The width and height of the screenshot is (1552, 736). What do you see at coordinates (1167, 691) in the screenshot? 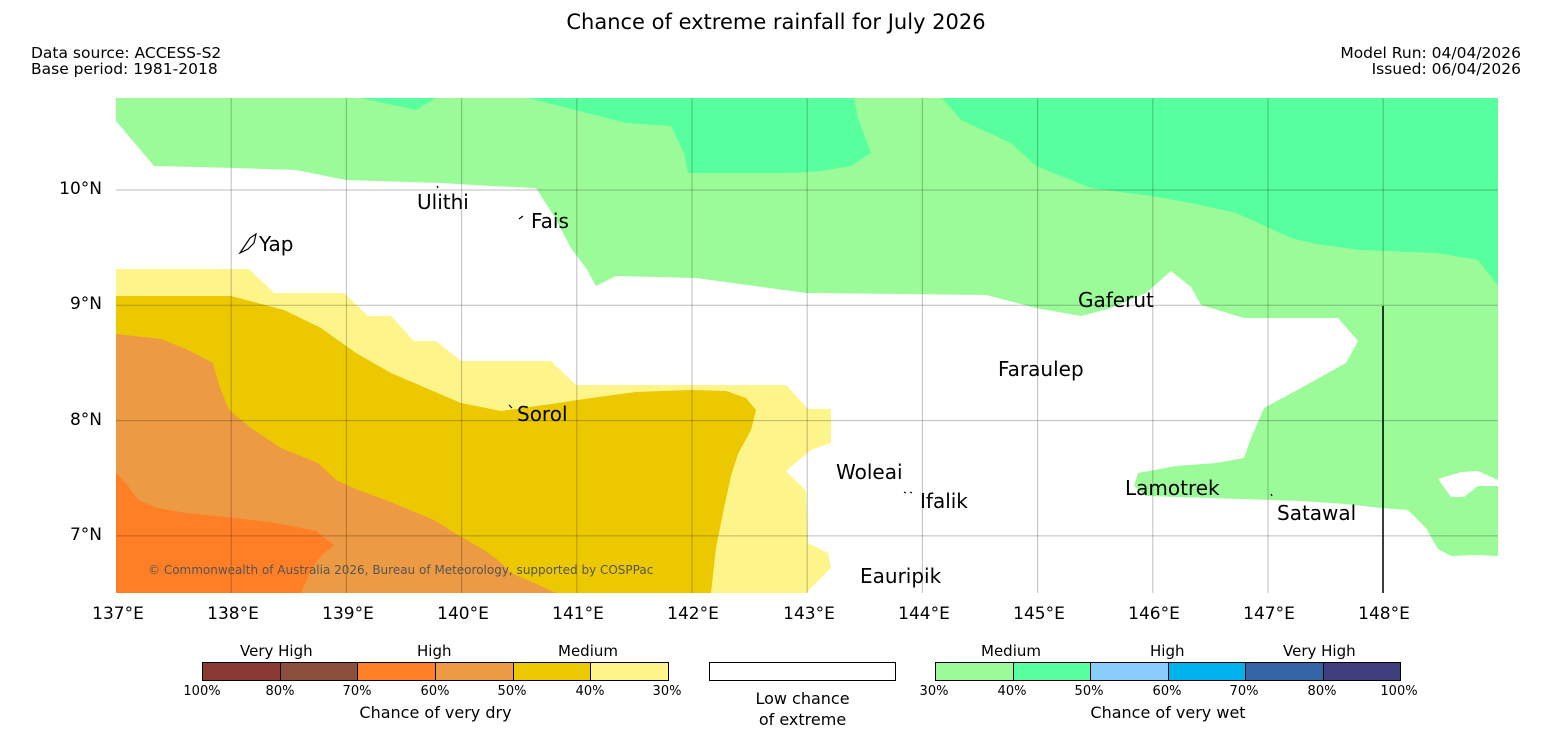
I see `wet-tick-60: 60%` at bounding box center [1167, 691].